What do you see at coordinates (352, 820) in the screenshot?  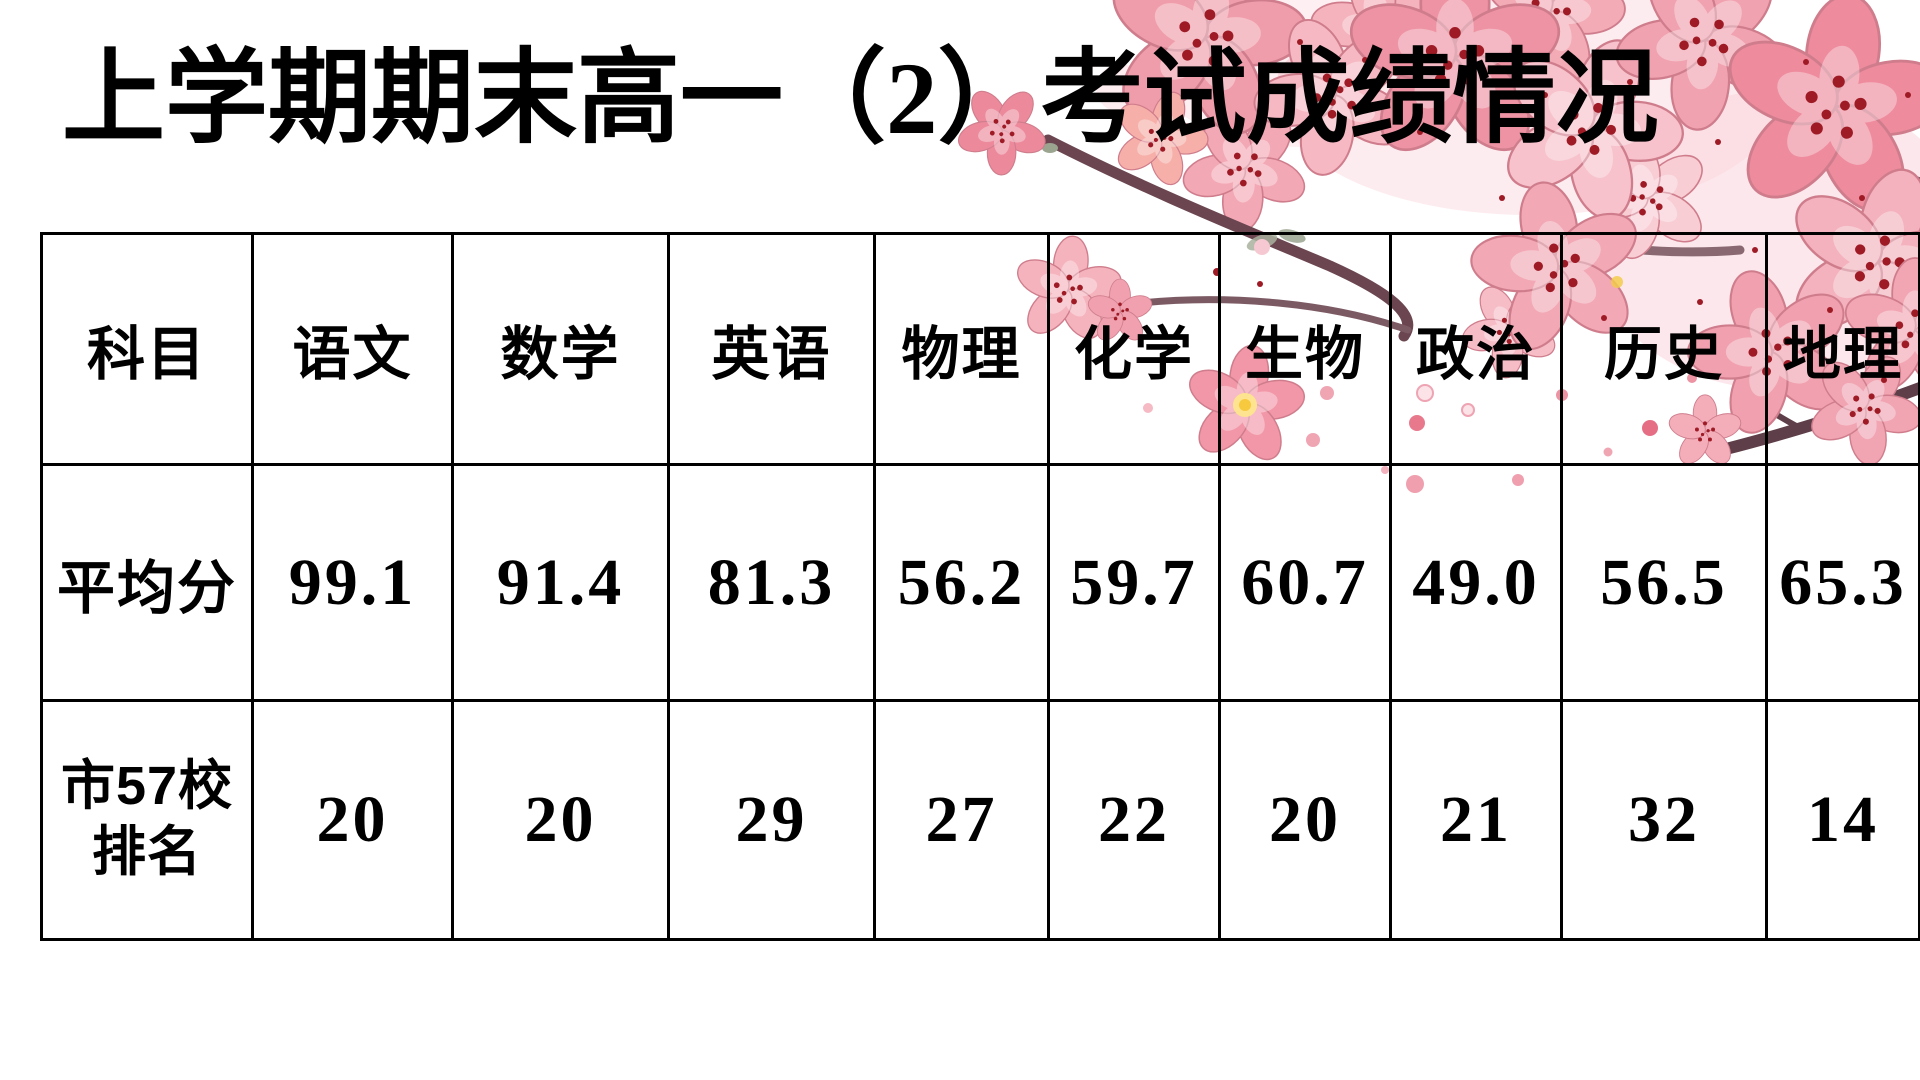 I see `ranking-cell-chinese: 20` at bounding box center [352, 820].